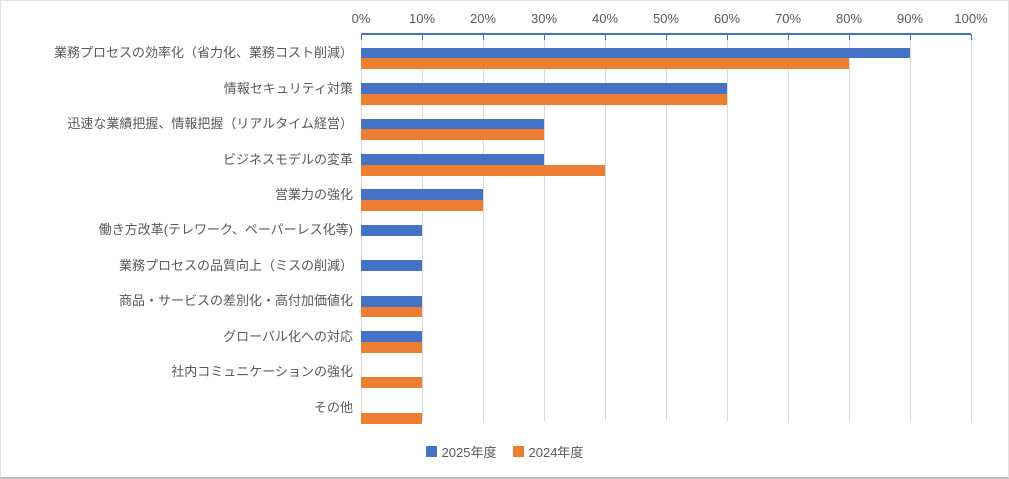 This screenshot has width=1009, height=479. I want to click on legend-label: 2025年度, so click(469, 452).